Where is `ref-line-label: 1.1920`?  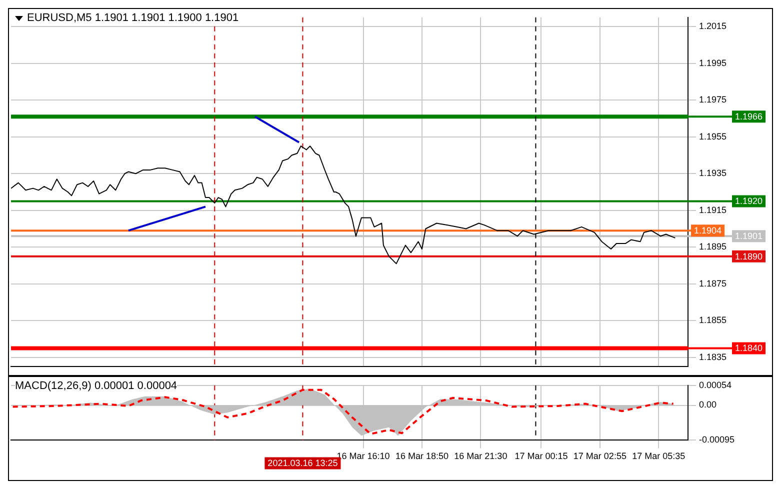
ref-line-label: 1.1920 is located at coordinates (749, 201).